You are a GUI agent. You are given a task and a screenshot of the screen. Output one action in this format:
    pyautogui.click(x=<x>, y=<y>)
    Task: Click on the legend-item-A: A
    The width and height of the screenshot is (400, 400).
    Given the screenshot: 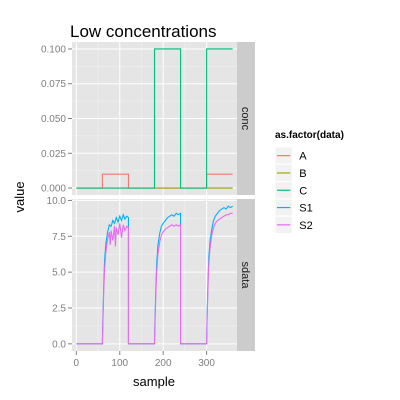 What is the action you would take?
    pyautogui.click(x=290, y=155)
    